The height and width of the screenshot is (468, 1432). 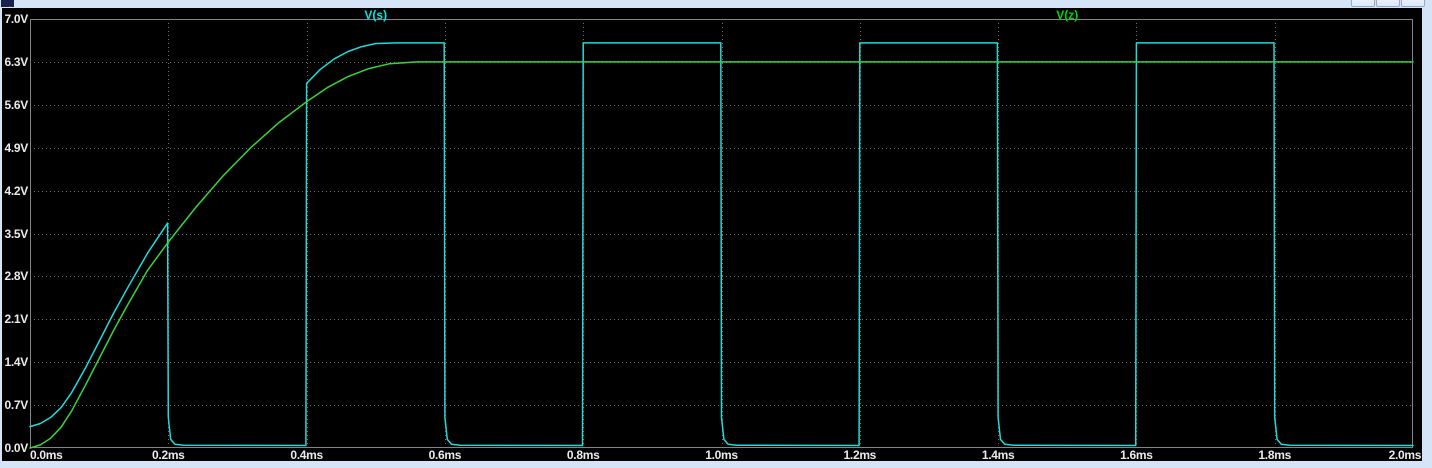 What do you see at coordinates (998, 455) in the screenshot?
I see `x-axis-tick-label: 1.4ms` at bounding box center [998, 455].